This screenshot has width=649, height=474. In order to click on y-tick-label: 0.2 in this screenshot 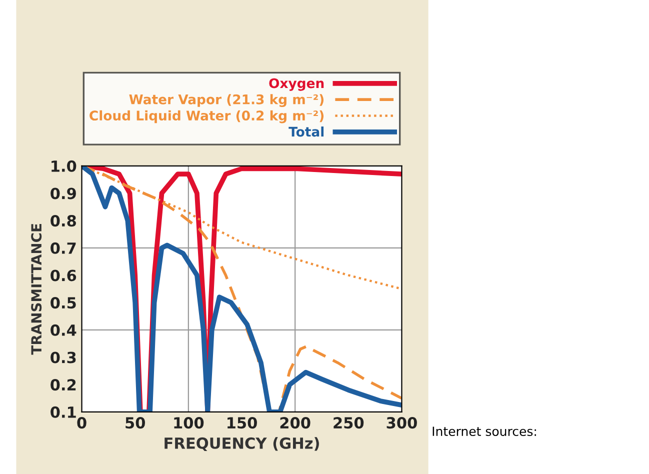, I will do `click(63, 385)`.